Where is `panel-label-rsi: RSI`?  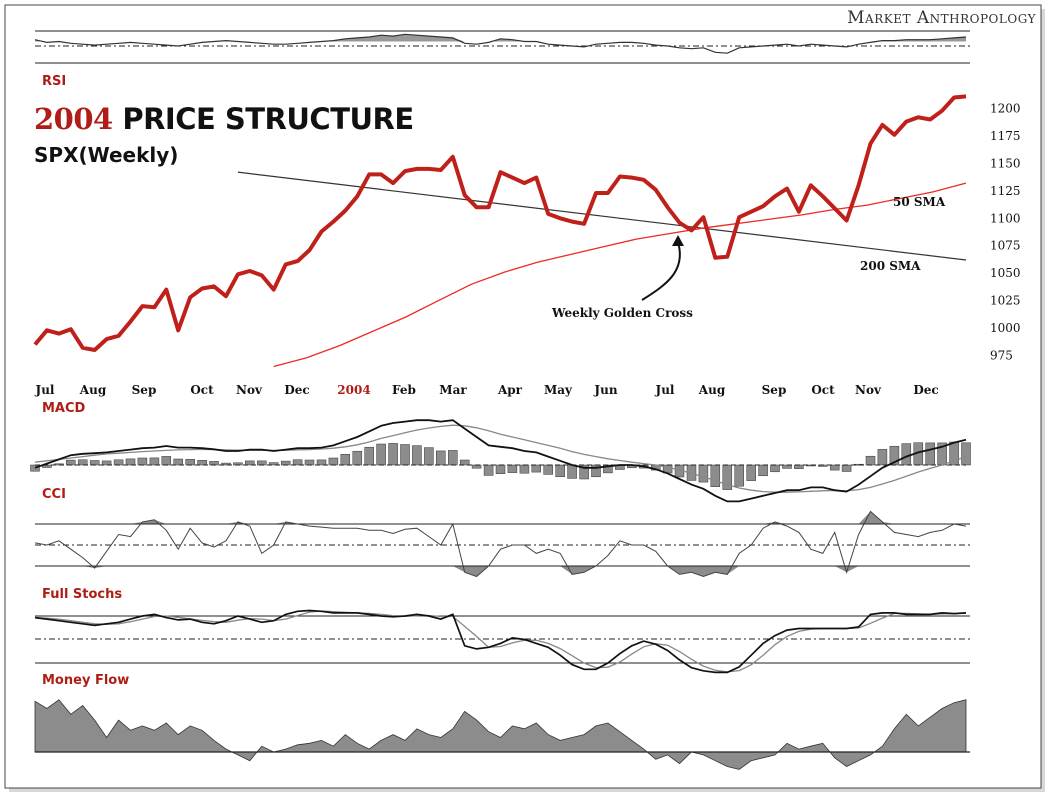 panel-label-rsi: RSI is located at coordinates (54, 81).